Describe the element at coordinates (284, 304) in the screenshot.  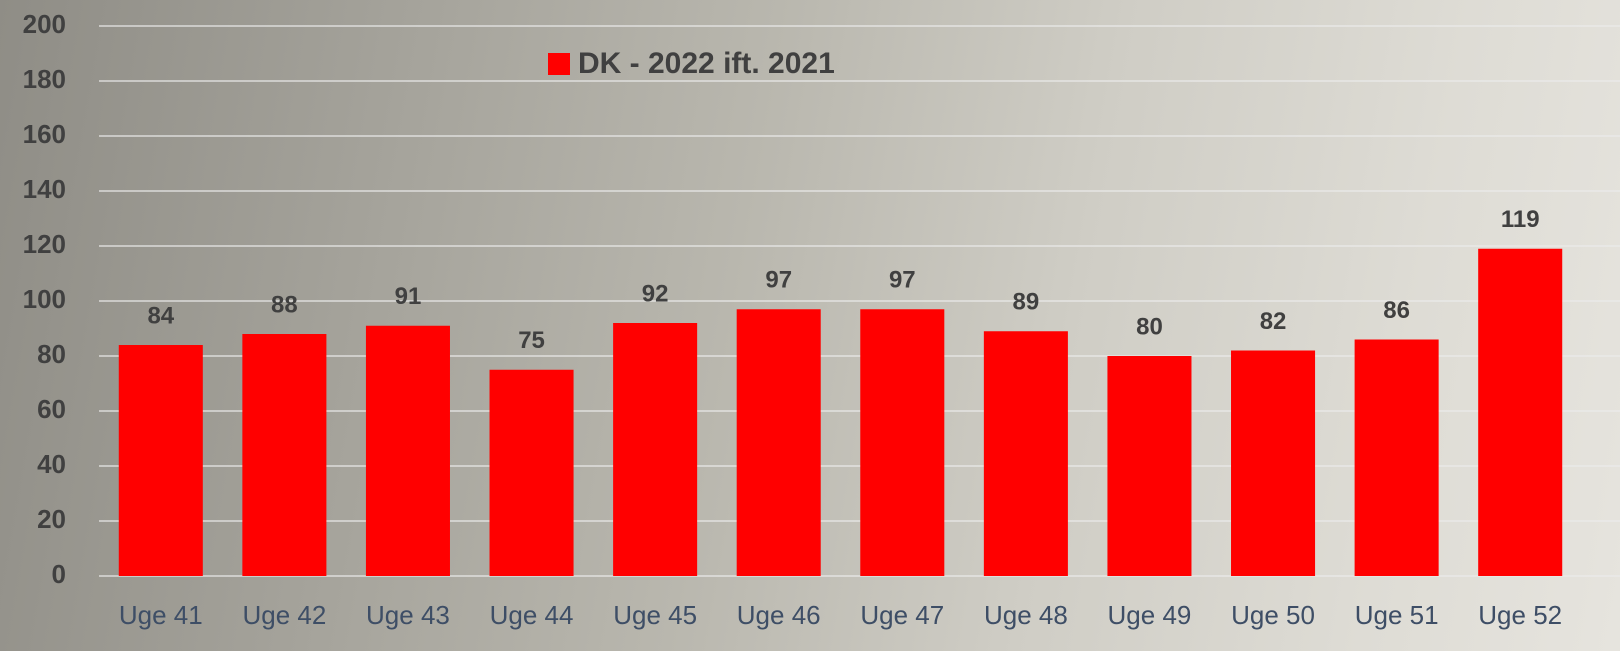
I see `value-label: 88` at that location.